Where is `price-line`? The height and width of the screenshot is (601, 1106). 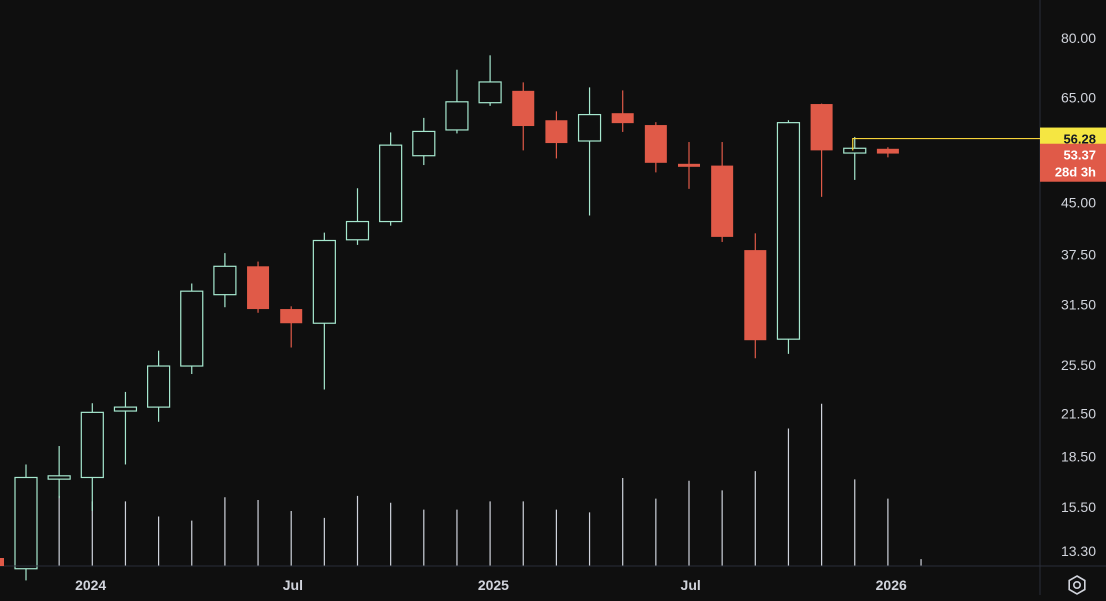
price-line is located at coordinates (946, 144).